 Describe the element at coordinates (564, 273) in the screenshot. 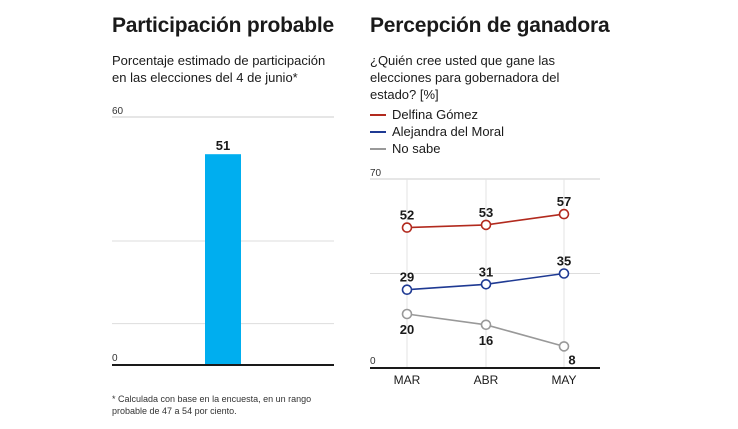

I see `line-point-alejandra-may` at that location.